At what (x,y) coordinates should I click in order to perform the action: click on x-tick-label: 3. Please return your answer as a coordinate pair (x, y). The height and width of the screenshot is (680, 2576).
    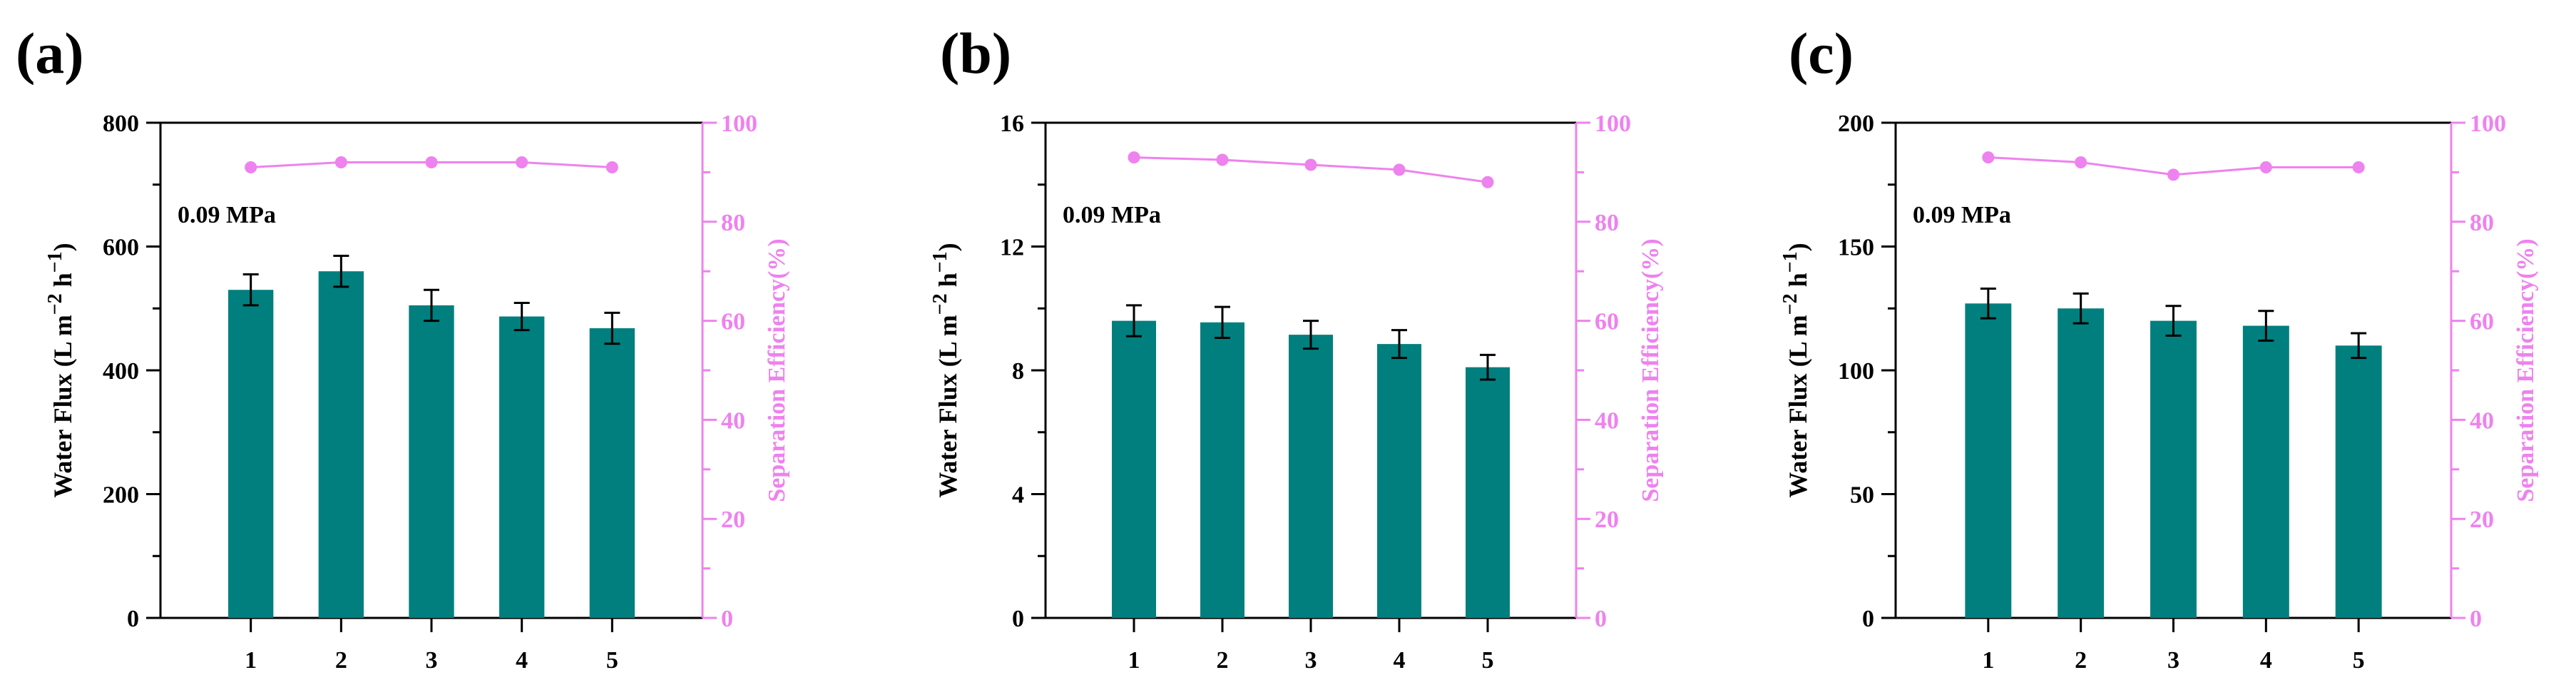
    Looking at the image, I should click on (1311, 660).